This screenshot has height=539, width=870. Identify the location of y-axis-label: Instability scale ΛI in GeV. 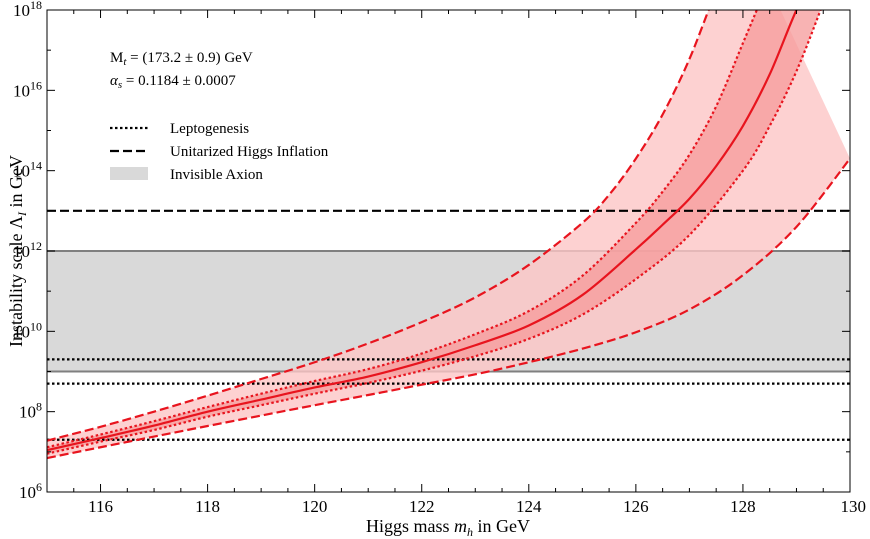
(17, 251).